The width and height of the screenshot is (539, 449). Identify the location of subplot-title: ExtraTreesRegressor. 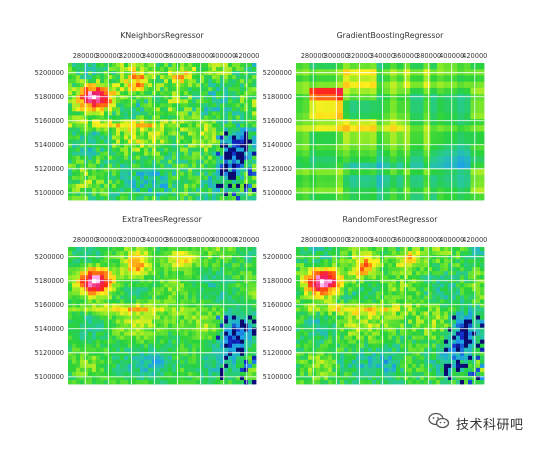
(162, 219).